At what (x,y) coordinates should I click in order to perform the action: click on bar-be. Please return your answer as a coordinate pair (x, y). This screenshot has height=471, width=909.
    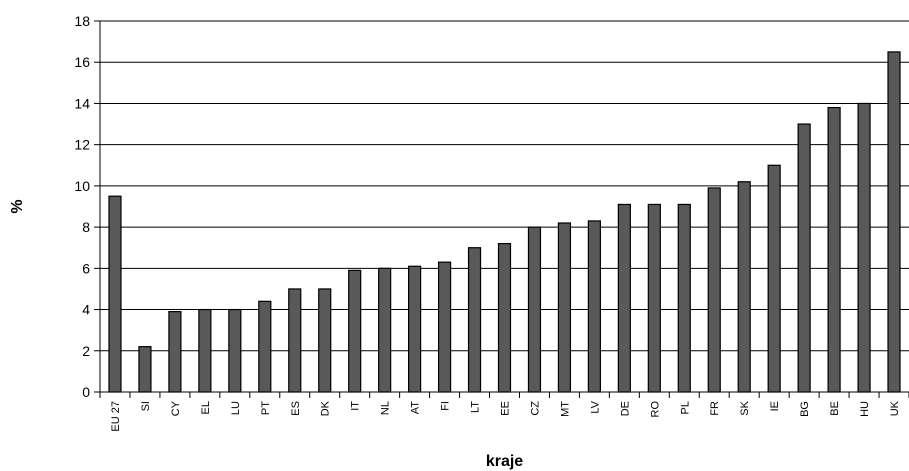
    Looking at the image, I should click on (834, 249).